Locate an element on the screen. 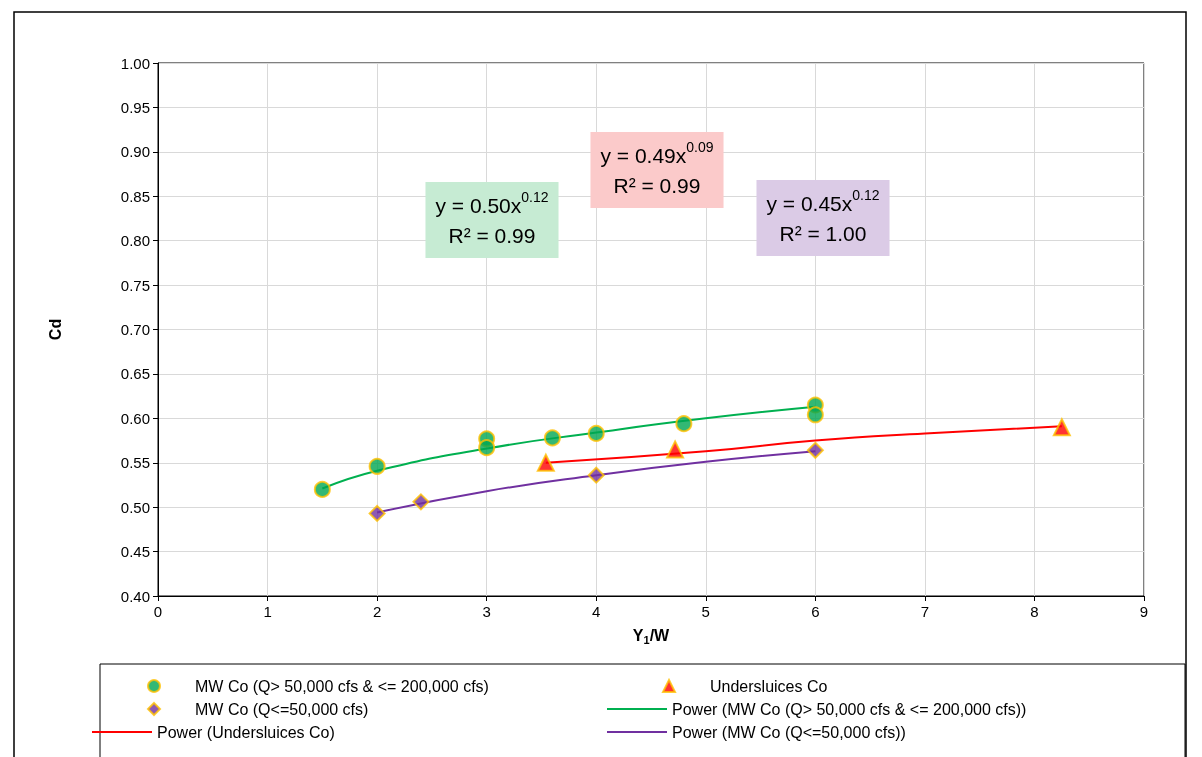 This screenshot has height=757, width=1202. y-tick-label: 0.90 is located at coordinates (135, 152).